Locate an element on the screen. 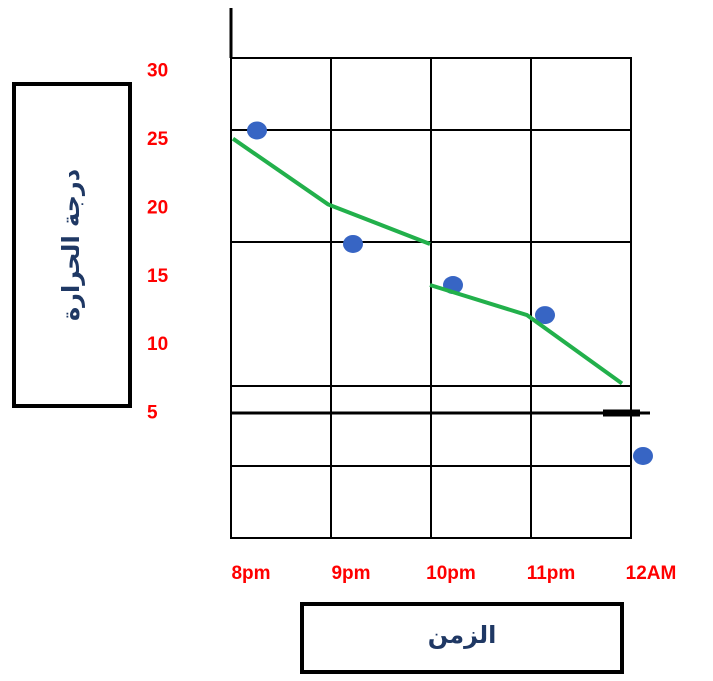 This screenshot has width=713, height=681. y-axis-title: درجة الحرارة is located at coordinates (71, 245).